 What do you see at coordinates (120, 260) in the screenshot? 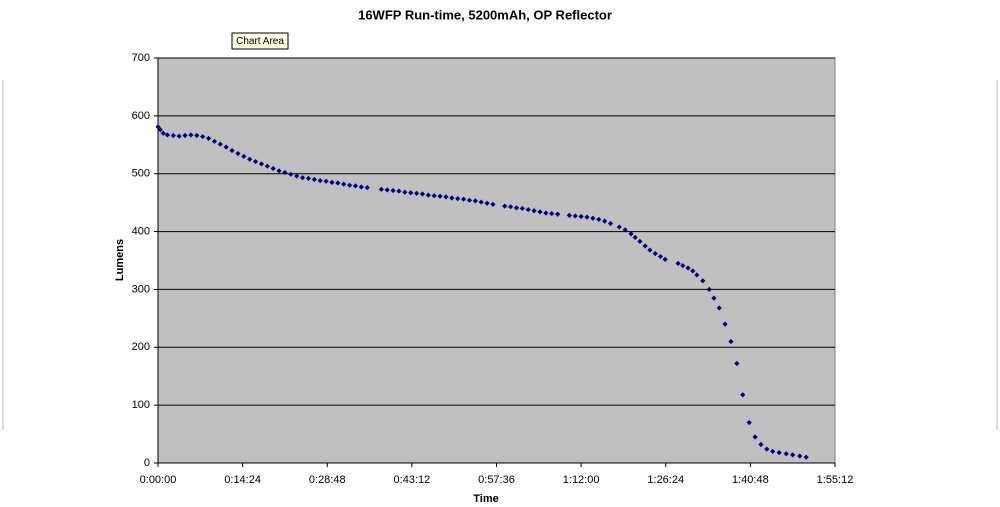
I see `y-axis-label: Lumens` at bounding box center [120, 260].